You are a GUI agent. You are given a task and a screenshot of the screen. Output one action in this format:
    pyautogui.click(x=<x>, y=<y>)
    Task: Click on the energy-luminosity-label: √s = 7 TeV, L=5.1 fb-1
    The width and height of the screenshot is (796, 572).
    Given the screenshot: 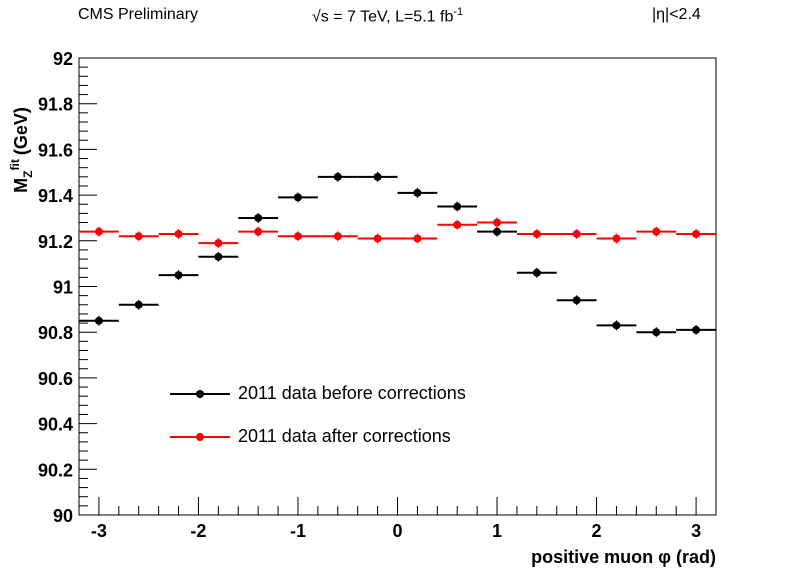 What is the action you would take?
    pyautogui.click(x=387, y=16)
    